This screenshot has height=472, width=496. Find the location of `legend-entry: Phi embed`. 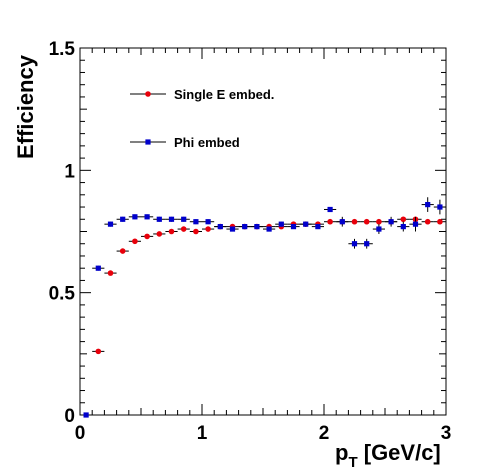

legend-entry: Phi embed is located at coordinates (185, 142).